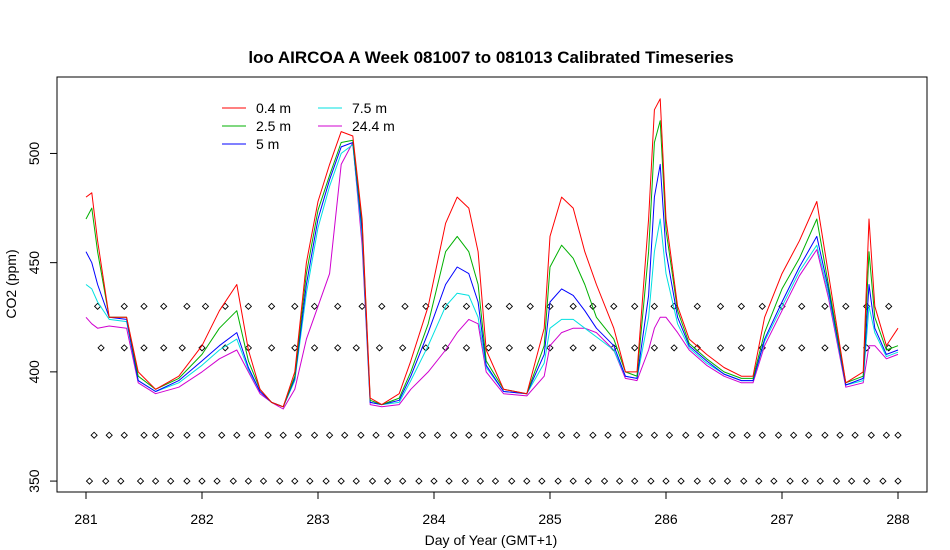  What do you see at coordinates (273, 126) in the screenshot?
I see `legend-label: 2.5 m` at bounding box center [273, 126].